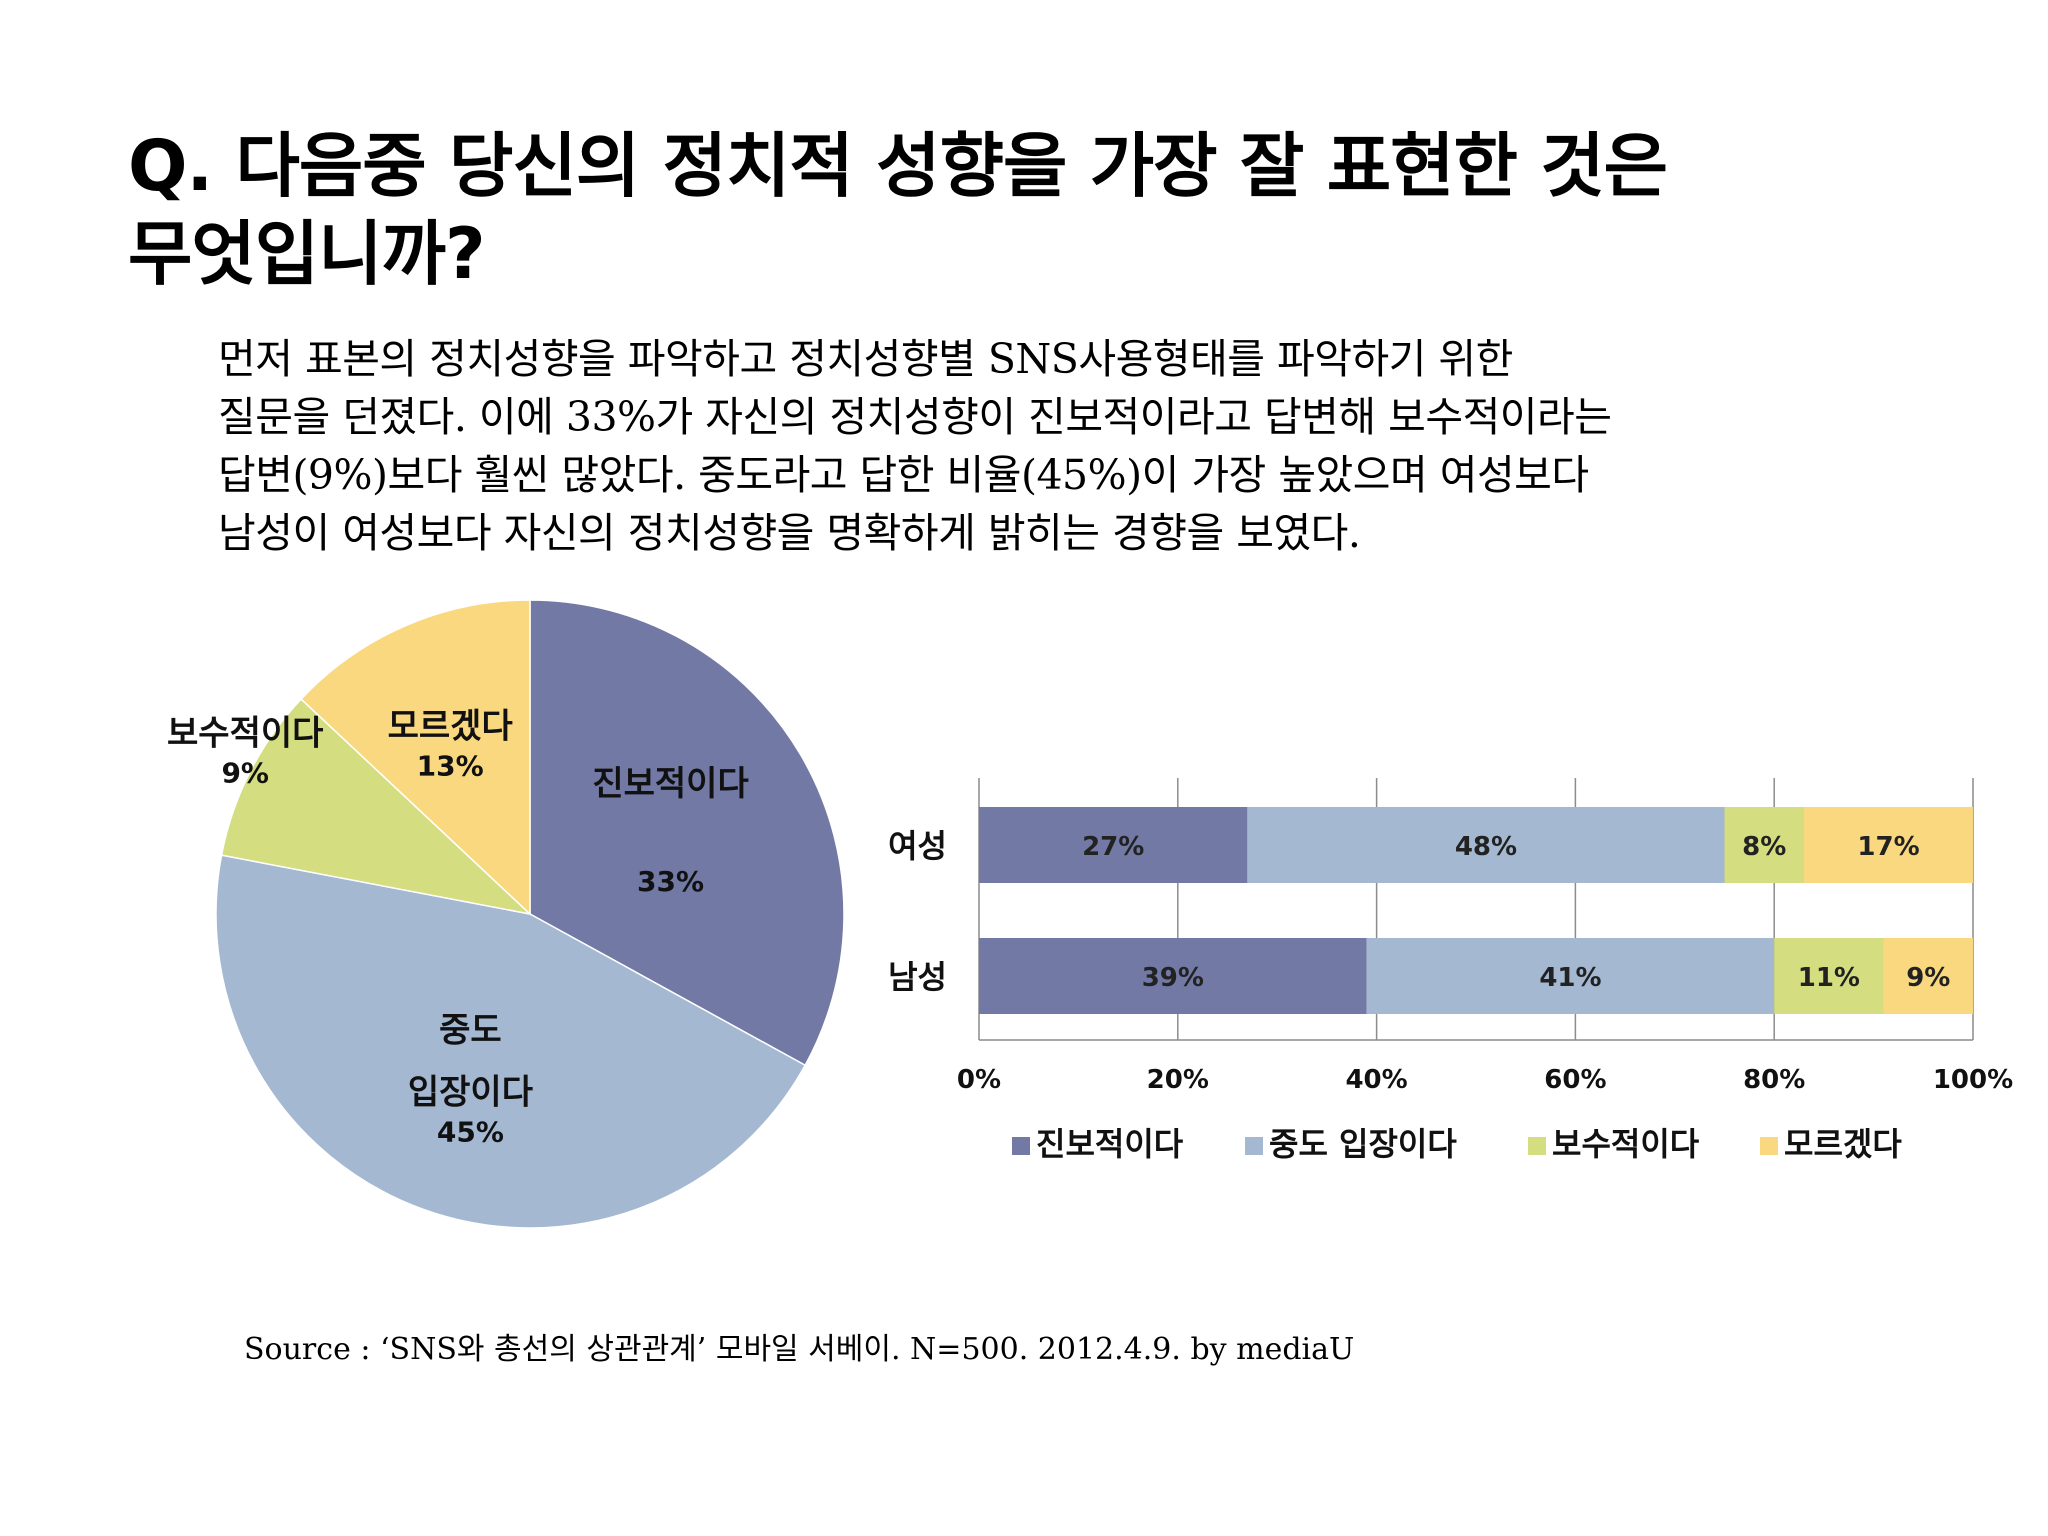 Image resolution: width=2048 pixels, height=1536 pixels. I want to click on bar-data-label: 27%, so click(1113, 847).